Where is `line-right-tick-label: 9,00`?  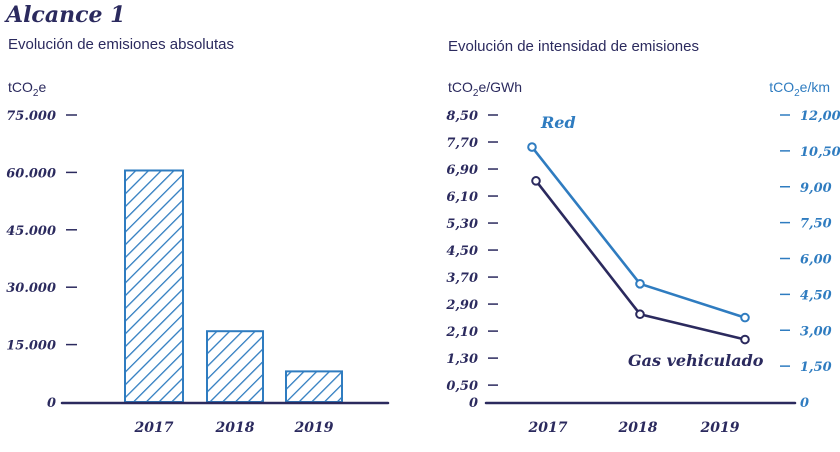
line-right-tick-label: 9,00 is located at coordinates (816, 188).